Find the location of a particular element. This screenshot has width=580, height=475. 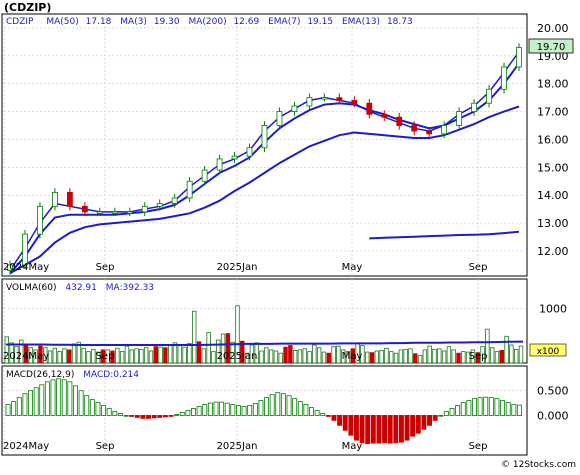

ma200-value: 12.69 is located at coordinates (246, 22).